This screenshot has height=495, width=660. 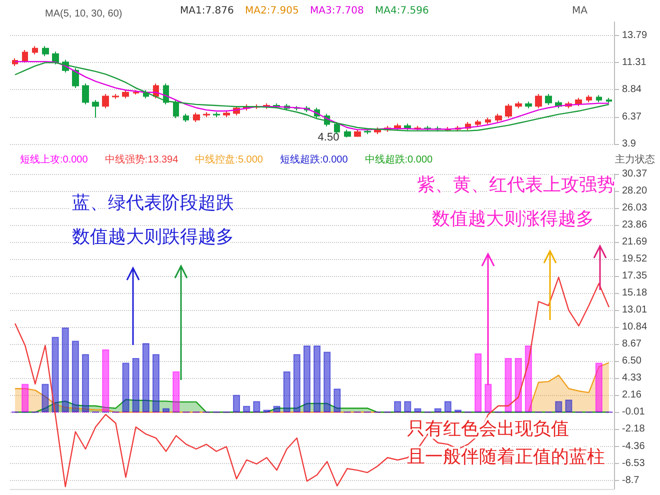 I want to click on annotation: 4.50, so click(x=329, y=137).